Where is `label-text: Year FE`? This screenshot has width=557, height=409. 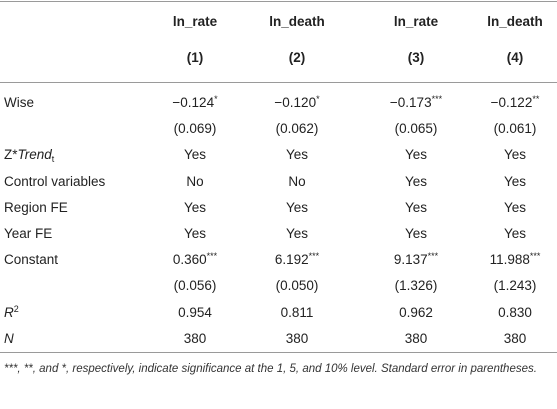 label-text: Year FE is located at coordinates (28, 233).